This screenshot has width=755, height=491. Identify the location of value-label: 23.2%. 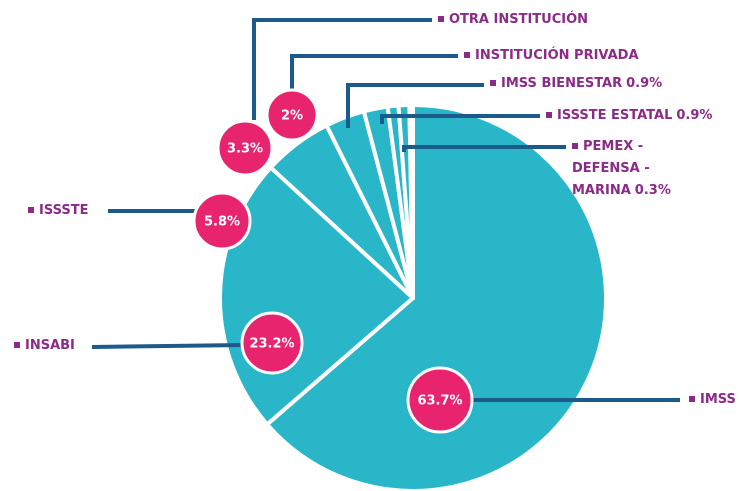
(271, 344).